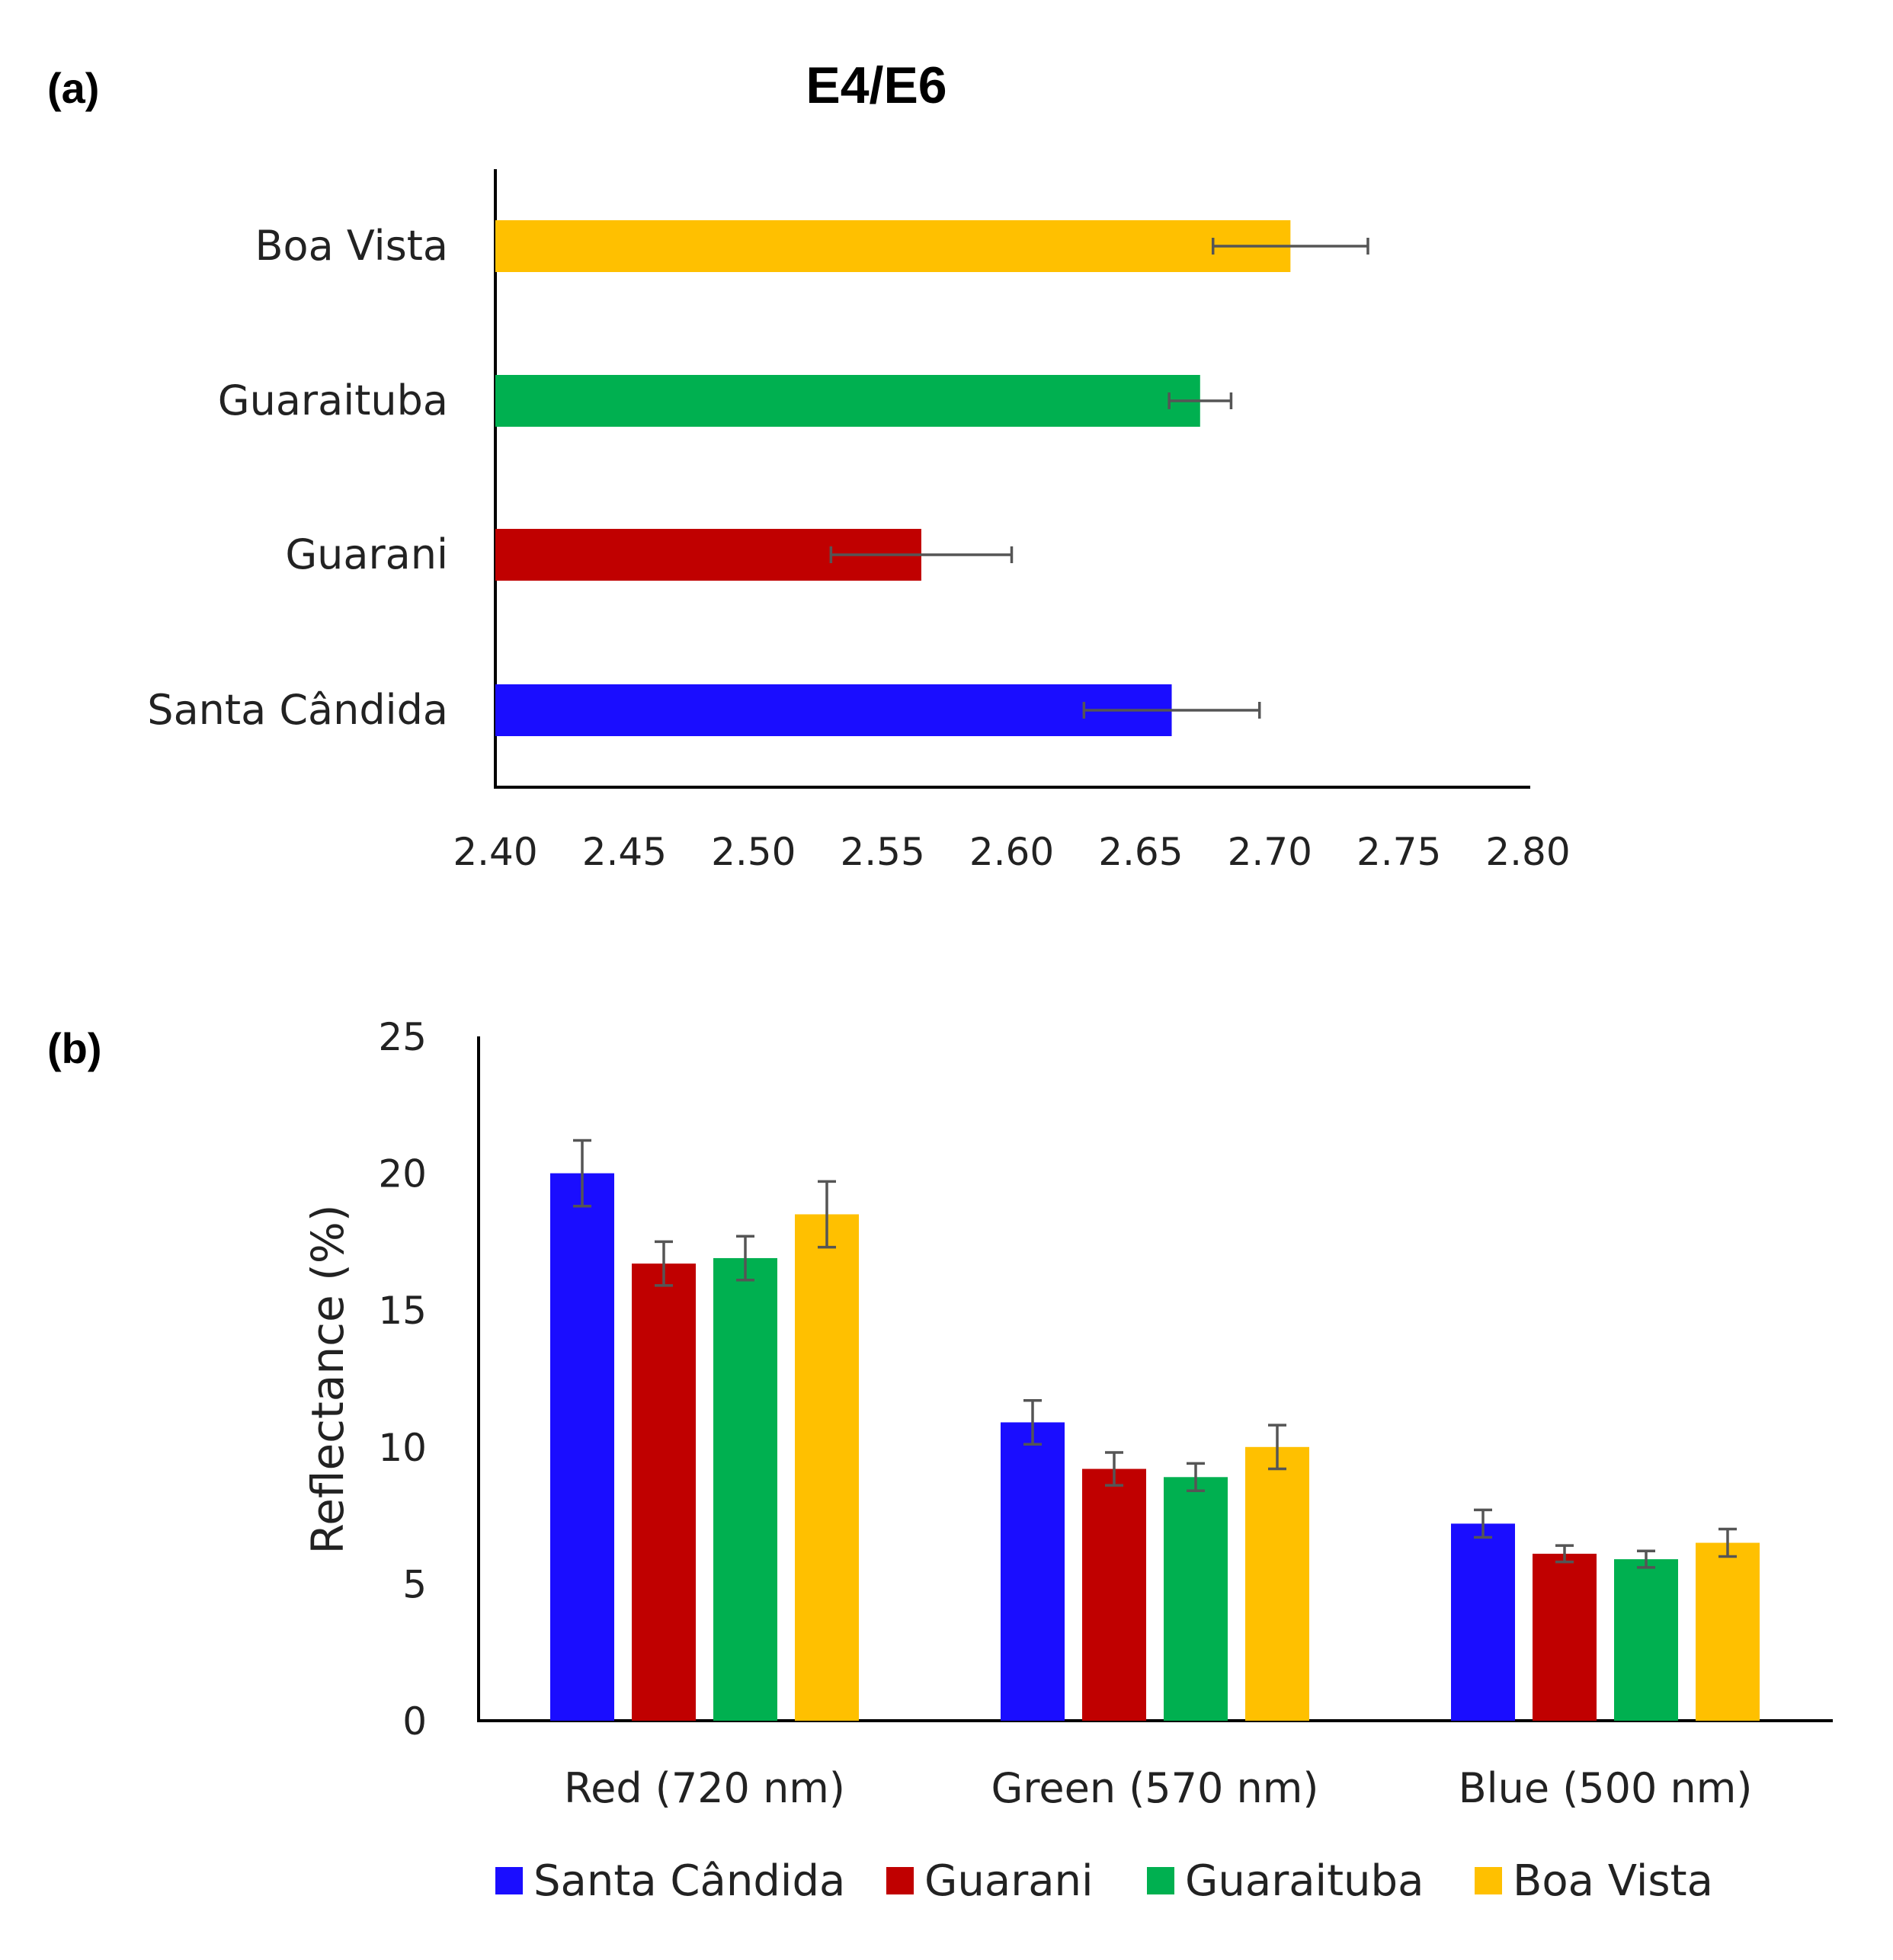  Describe the element at coordinates (1565, 1637) in the screenshot. I see `bar-blue-500-nm-guarani` at that location.